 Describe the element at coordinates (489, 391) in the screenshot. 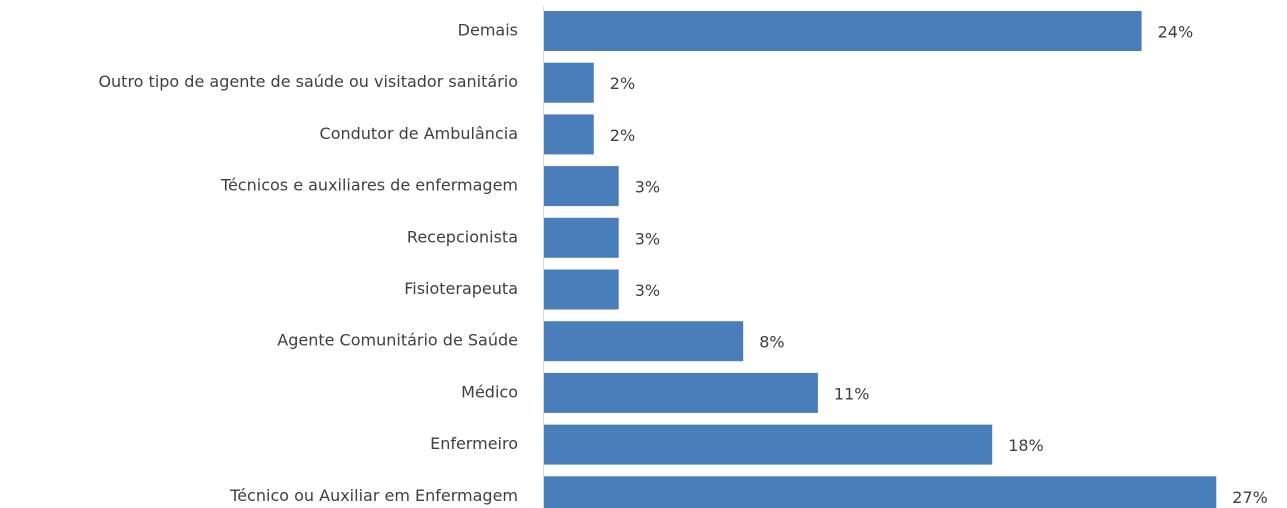

I see `category-label: Médico` at that location.